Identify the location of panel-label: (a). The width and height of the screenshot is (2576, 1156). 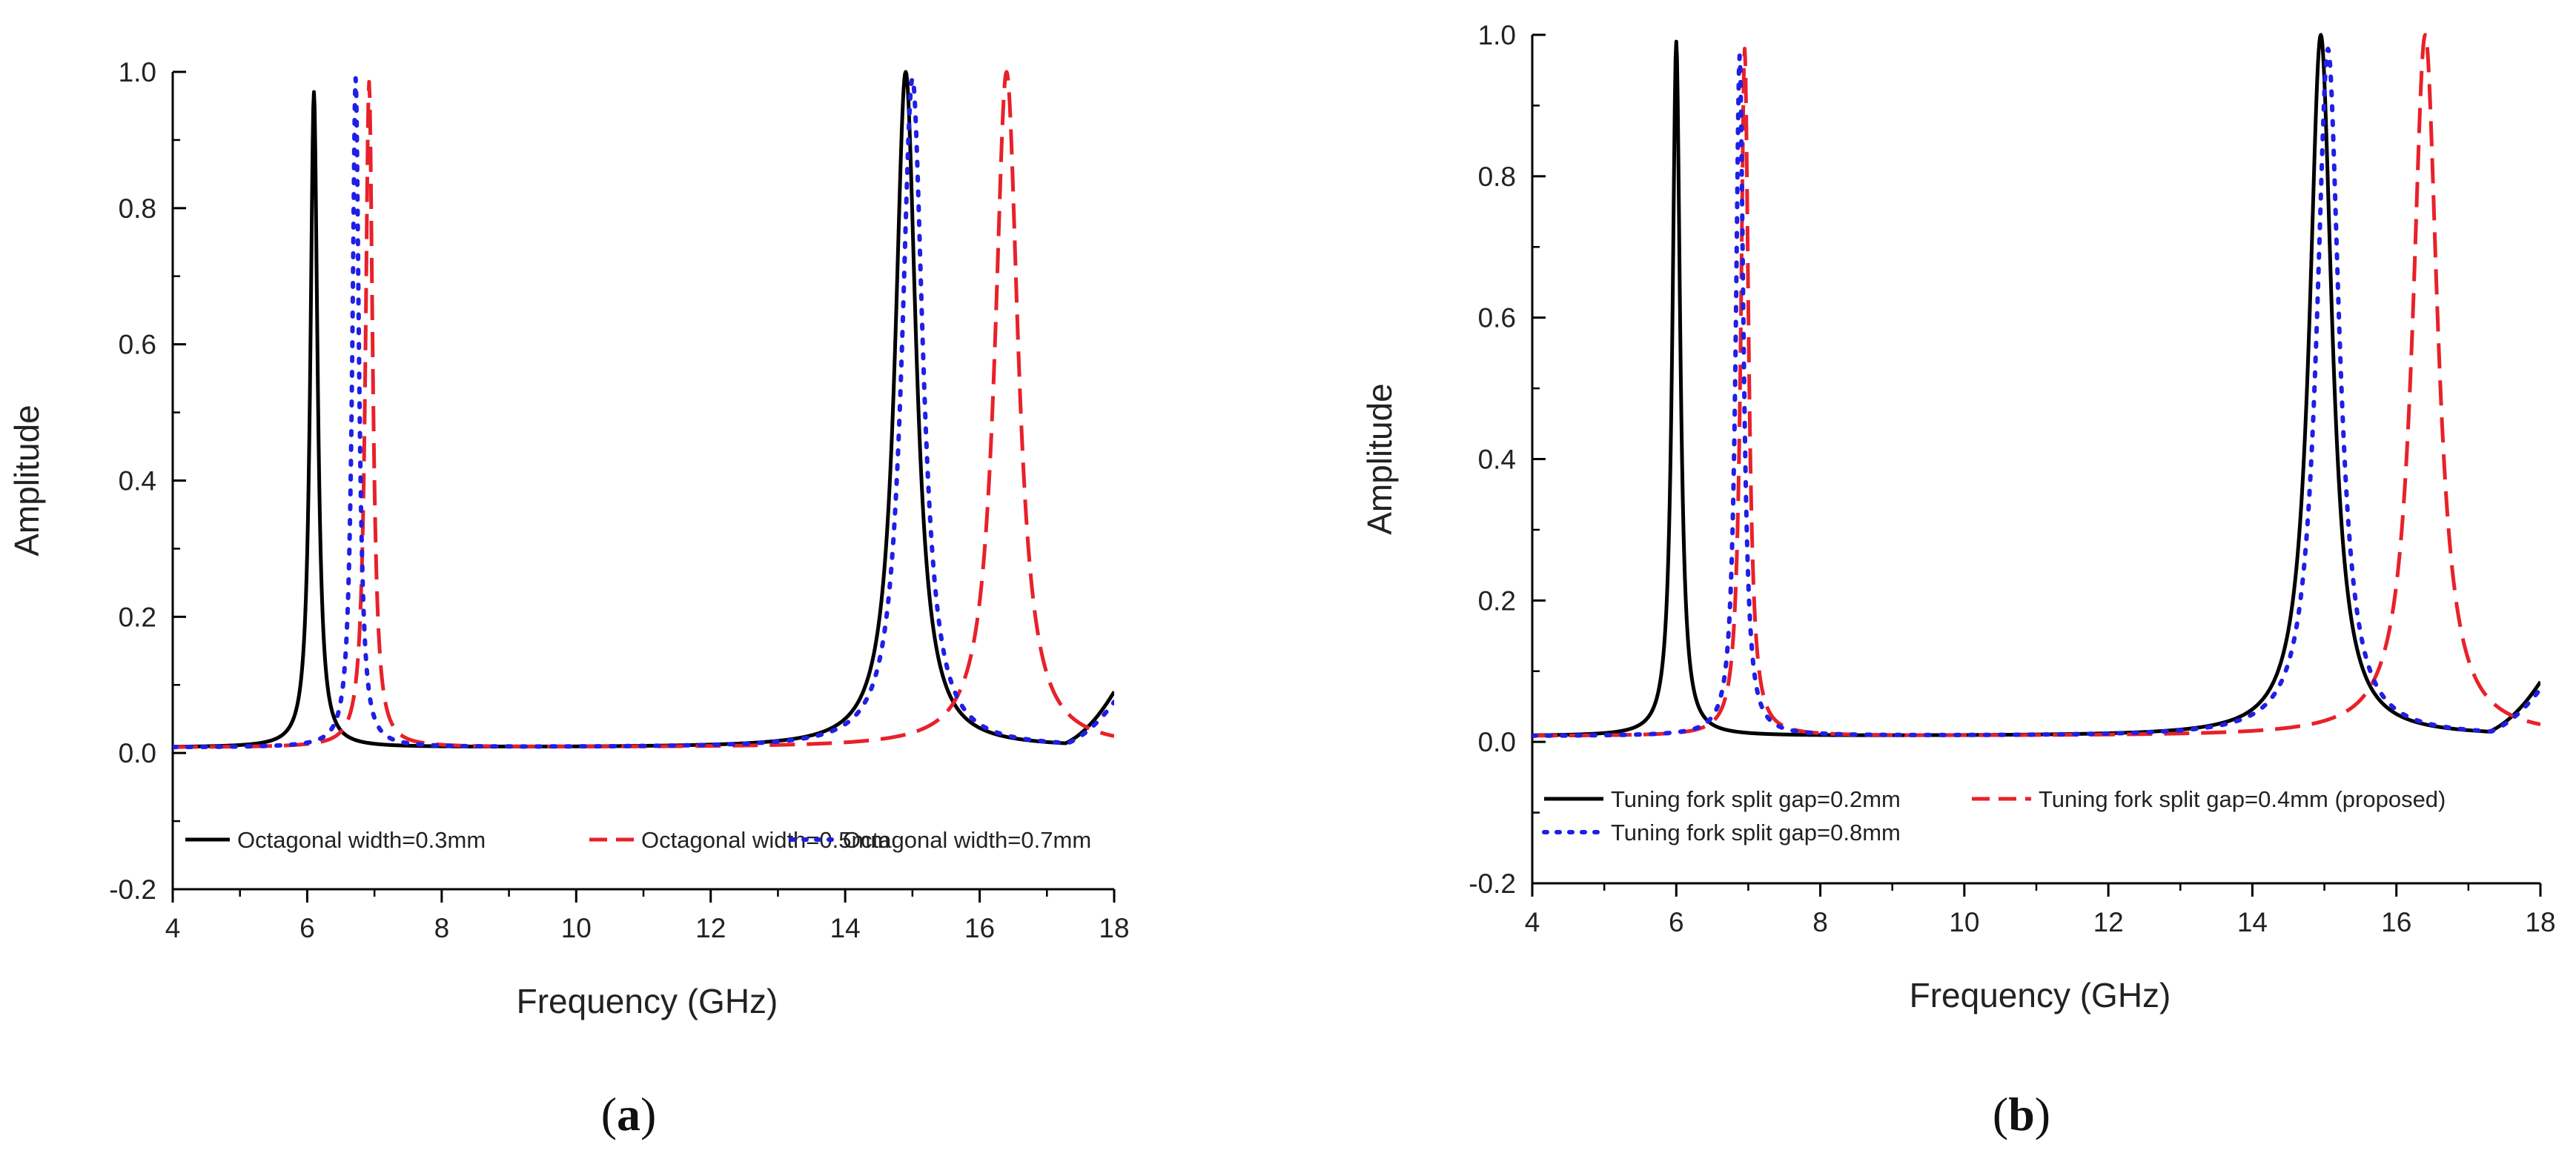
(629, 1114).